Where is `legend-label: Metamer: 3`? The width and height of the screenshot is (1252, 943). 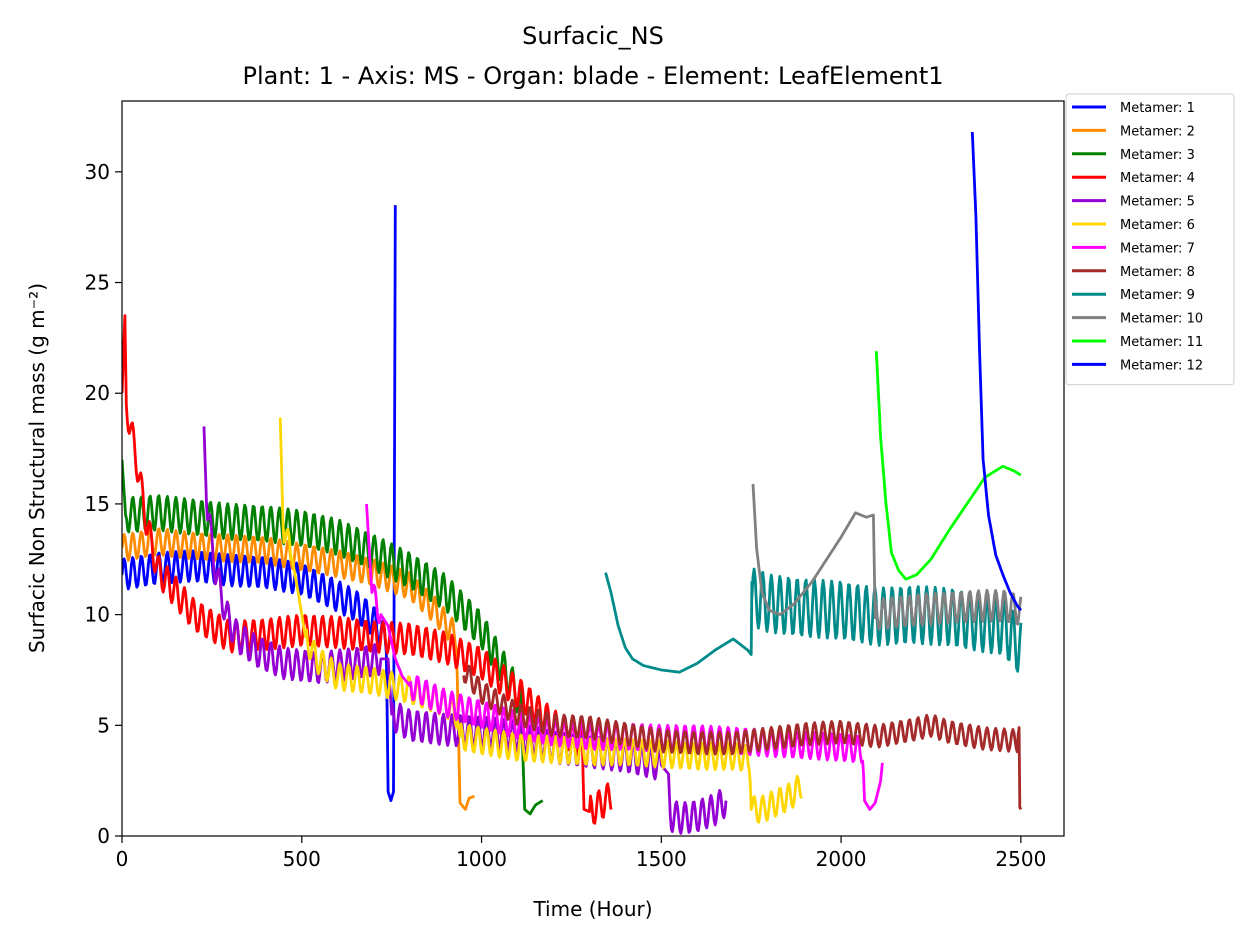 legend-label: Metamer: 3 is located at coordinates (1157, 155).